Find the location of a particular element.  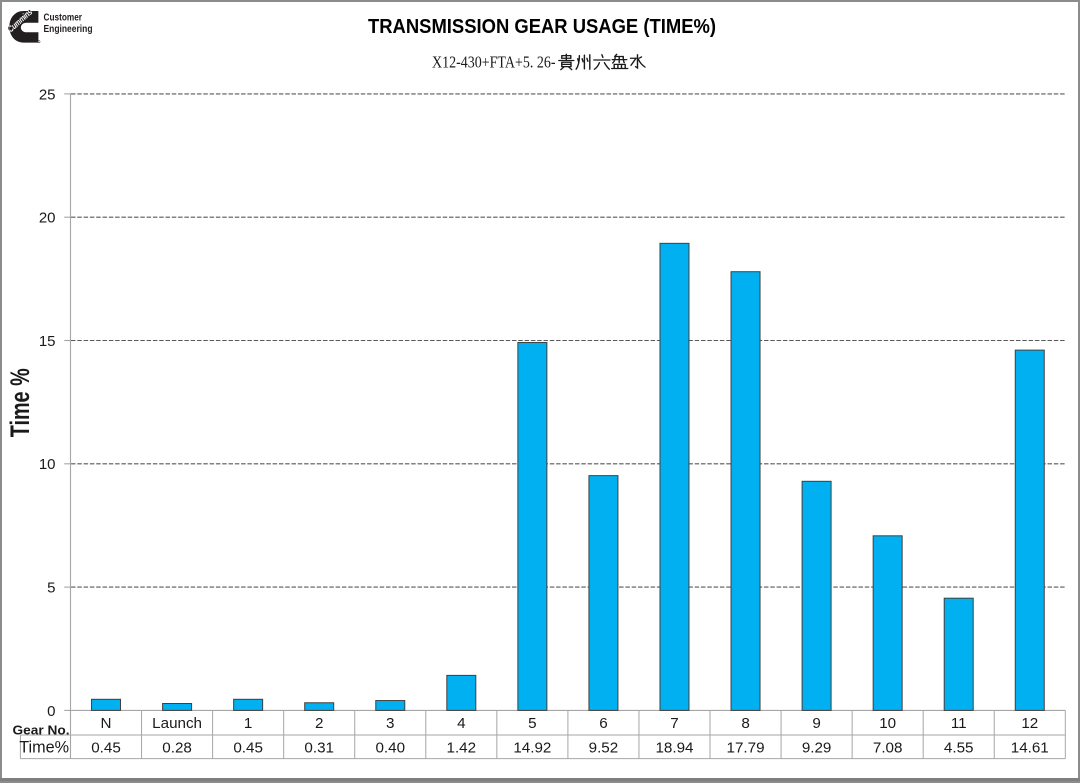

svg-text: Launch is located at coordinates (177, 723).